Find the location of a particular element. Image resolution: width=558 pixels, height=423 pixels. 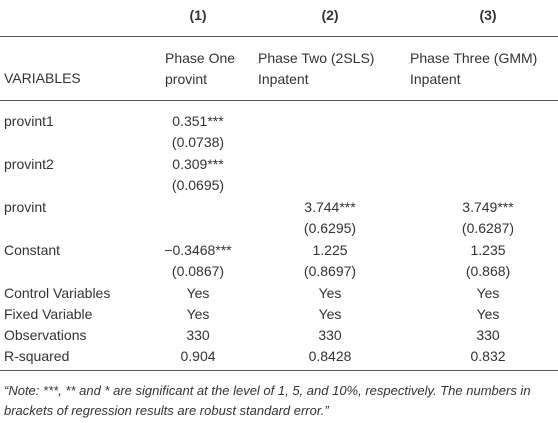

cell-se: (0.6287) is located at coordinates (488, 228).